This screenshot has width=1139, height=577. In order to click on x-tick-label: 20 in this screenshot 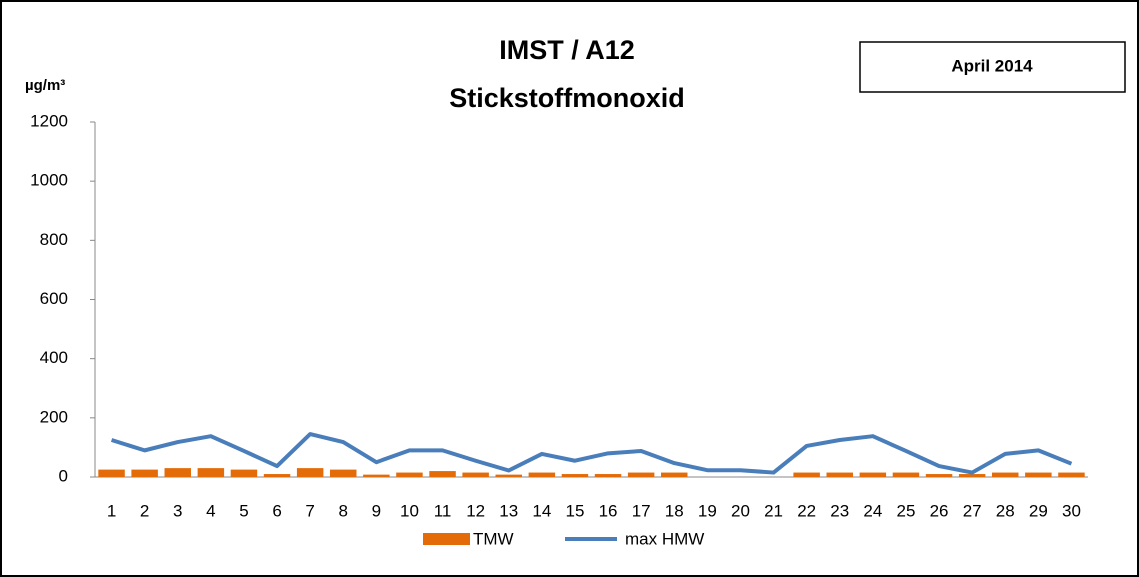, I will do `click(740, 510)`.